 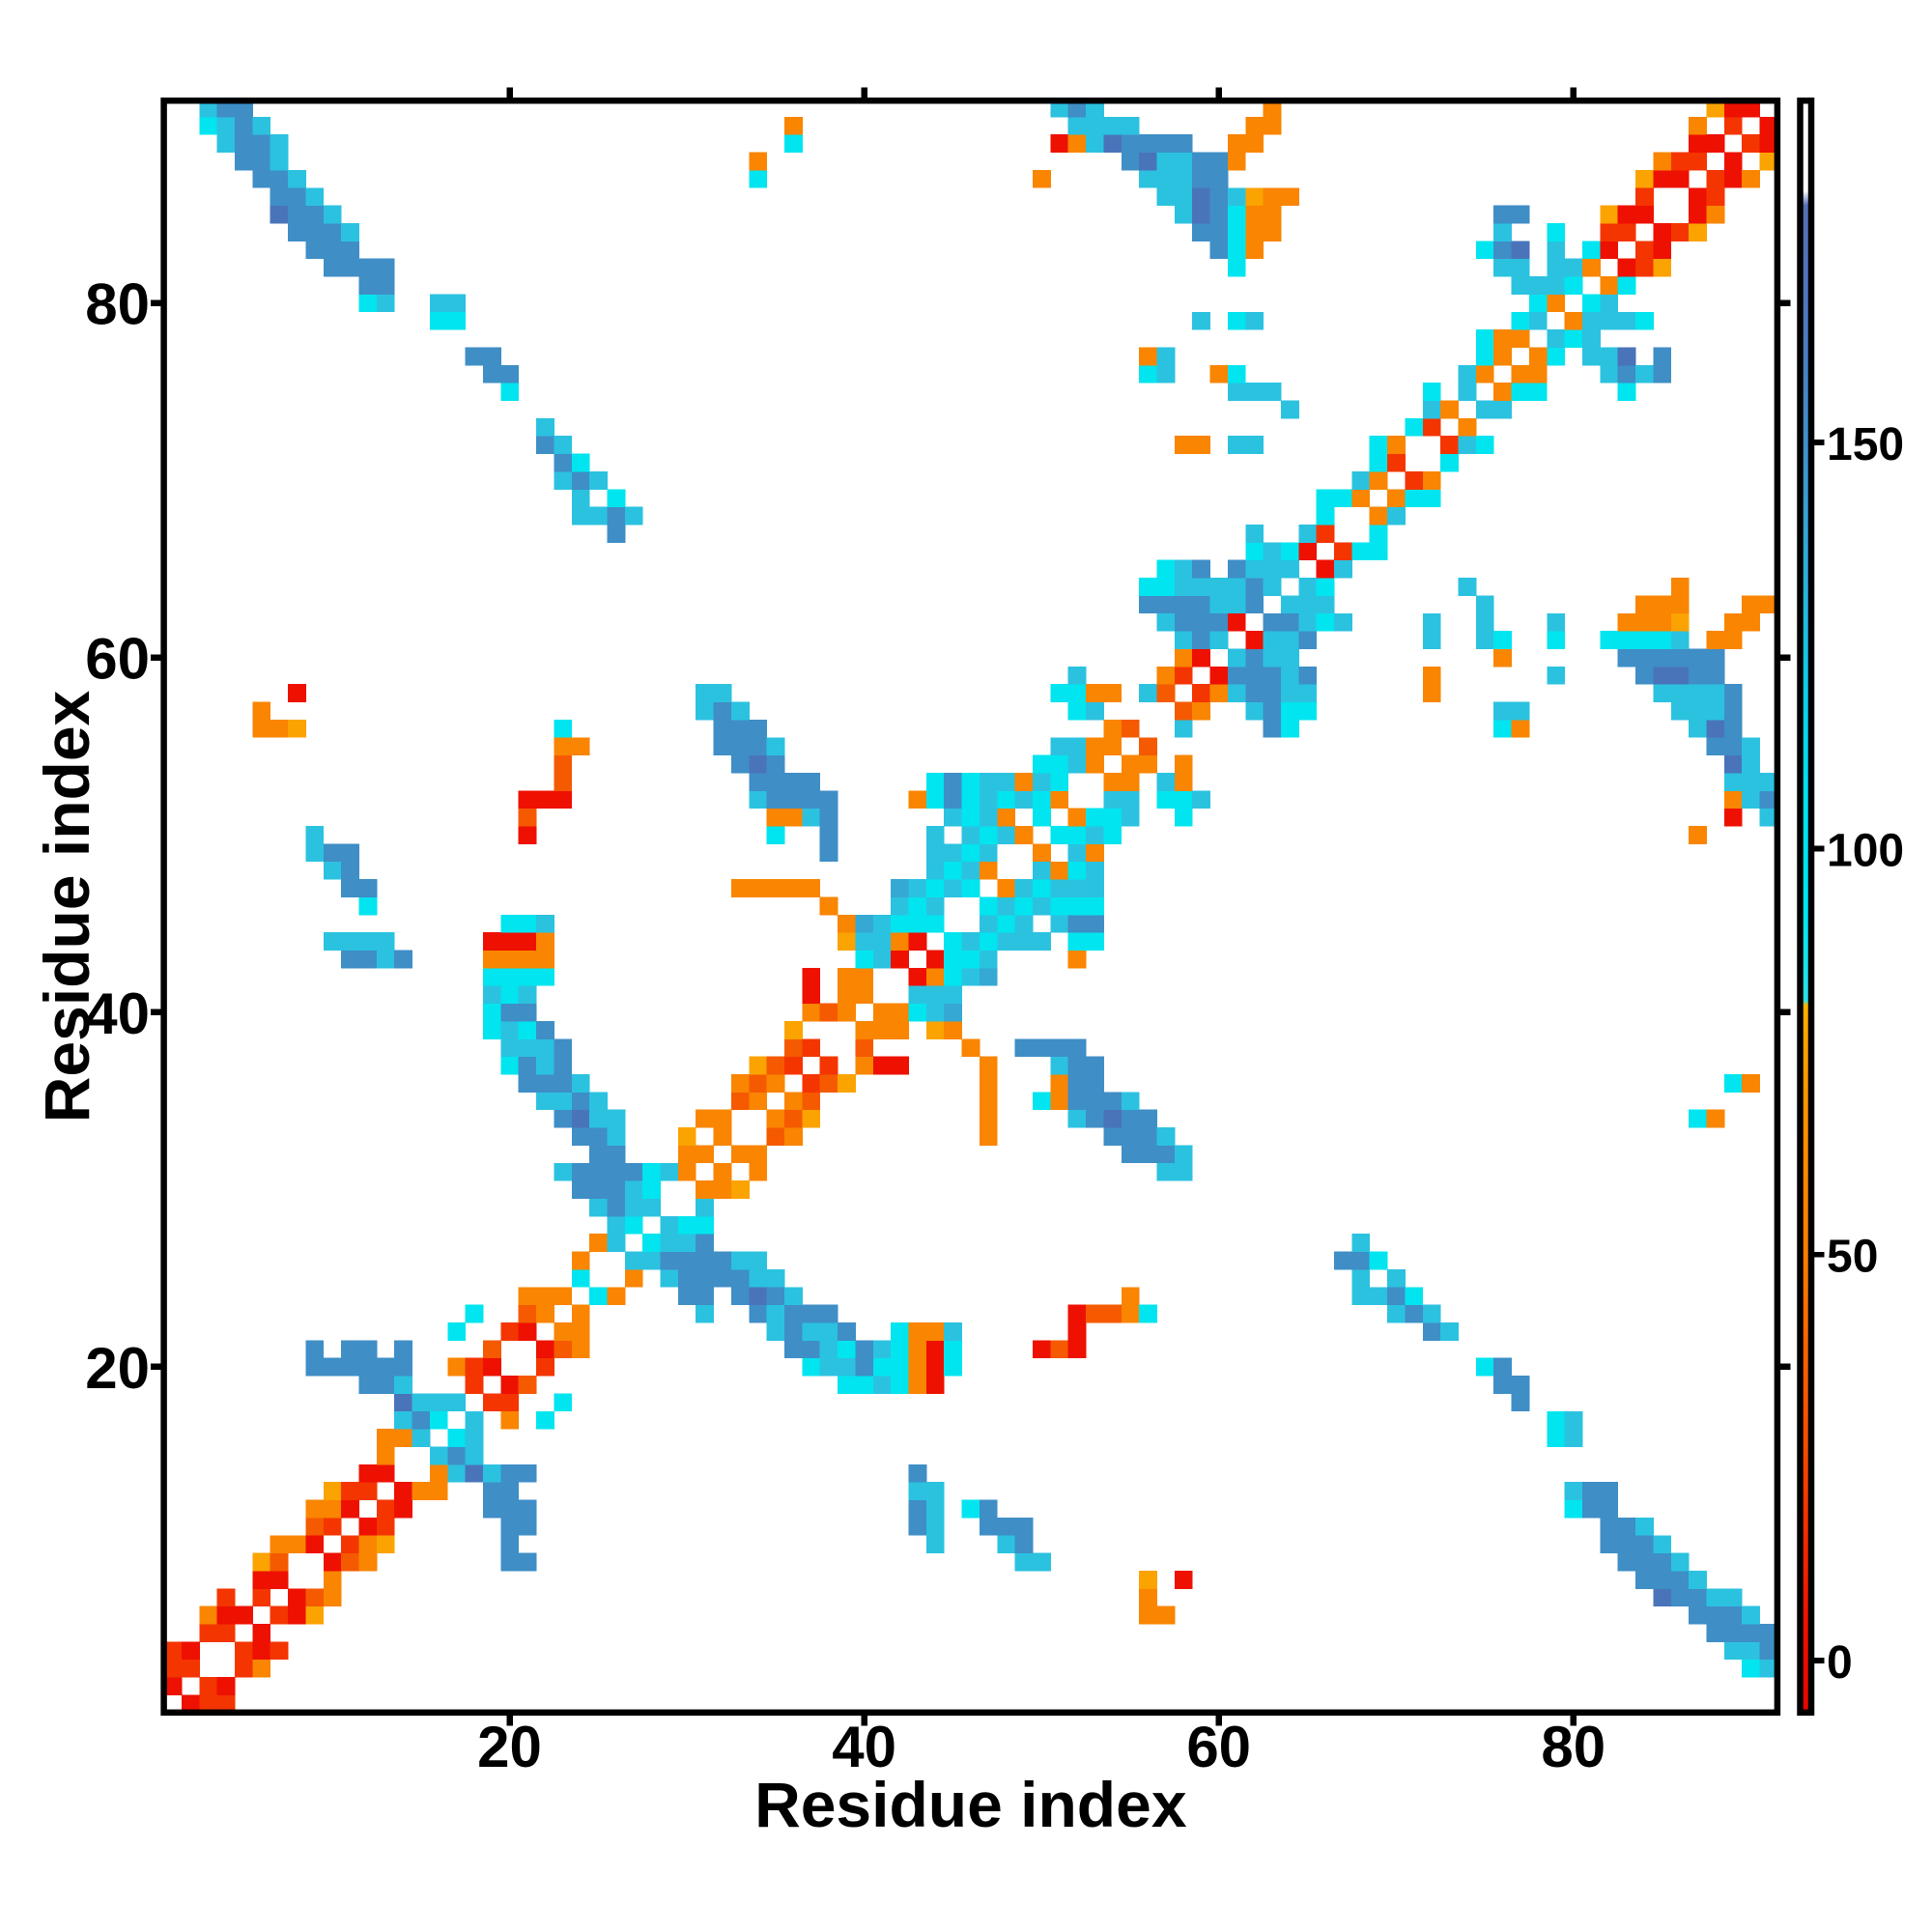 I want to click on svg-text: 0, so click(x=1840, y=1663).